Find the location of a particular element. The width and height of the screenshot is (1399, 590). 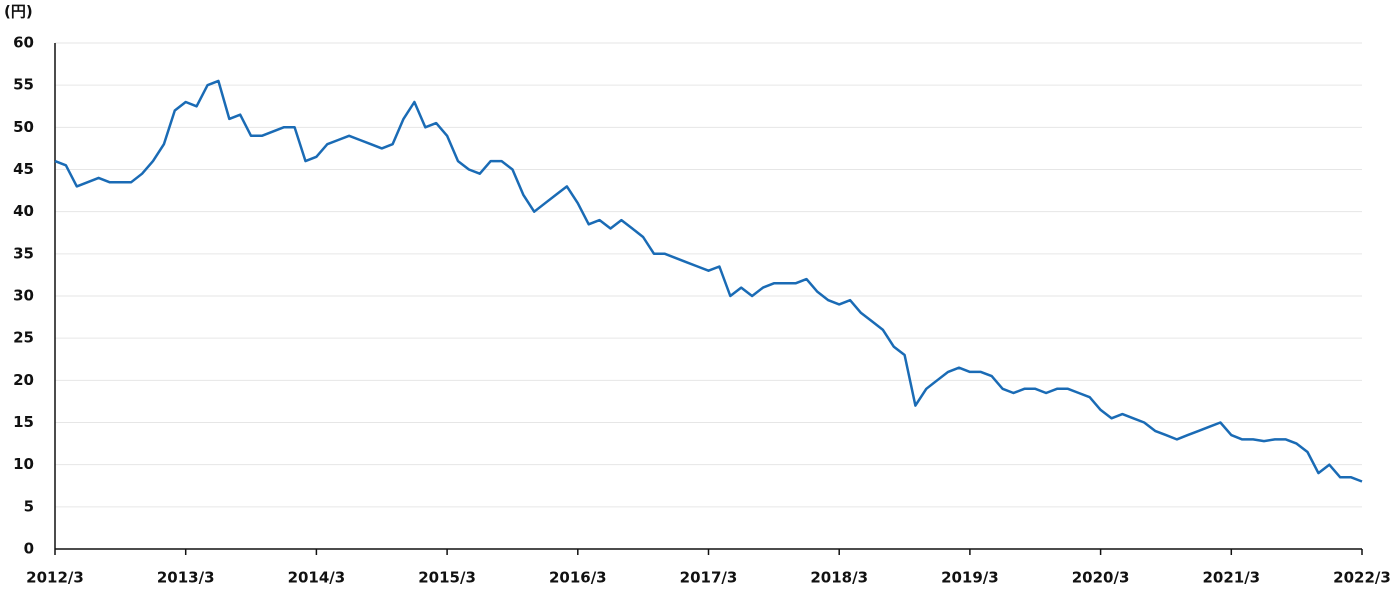

y-tick-label: 40 is located at coordinates (23, 211).